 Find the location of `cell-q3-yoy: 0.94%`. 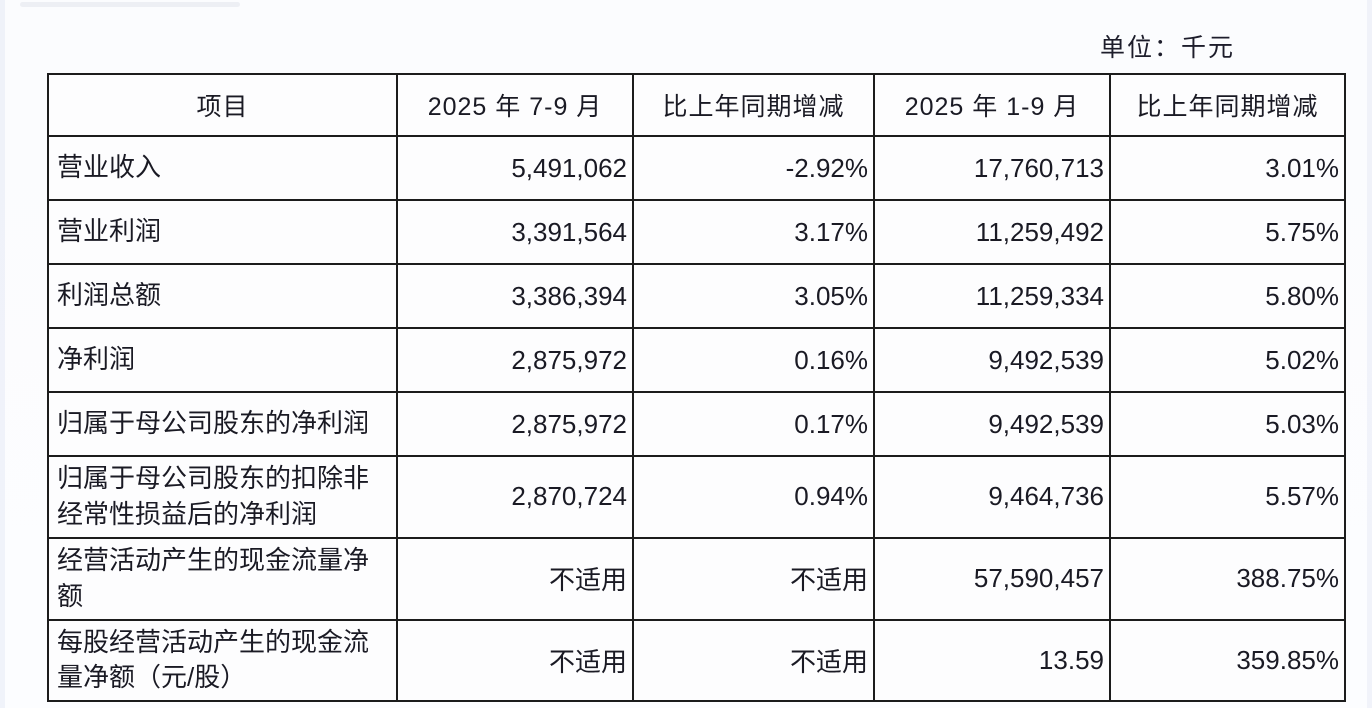

cell-q3-yoy: 0.94% is located at coordinates (753, 497).